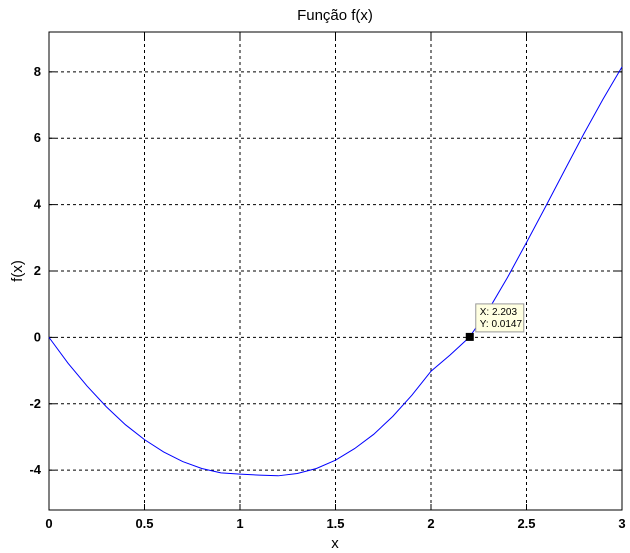 The width and height of the screenshot is (630, 553). I want to click on datatip-box, so click(500, 318).